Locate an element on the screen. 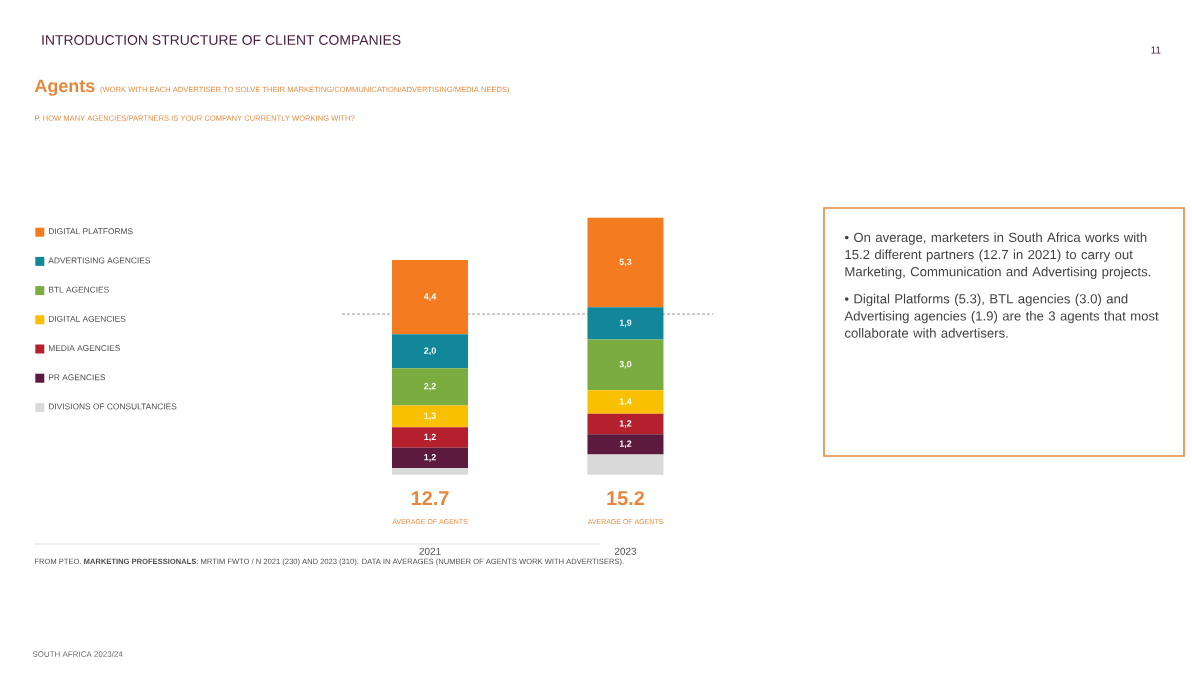 The image size is (1192, 676). total-label: 15.2 is located at coordinates (626, 498).